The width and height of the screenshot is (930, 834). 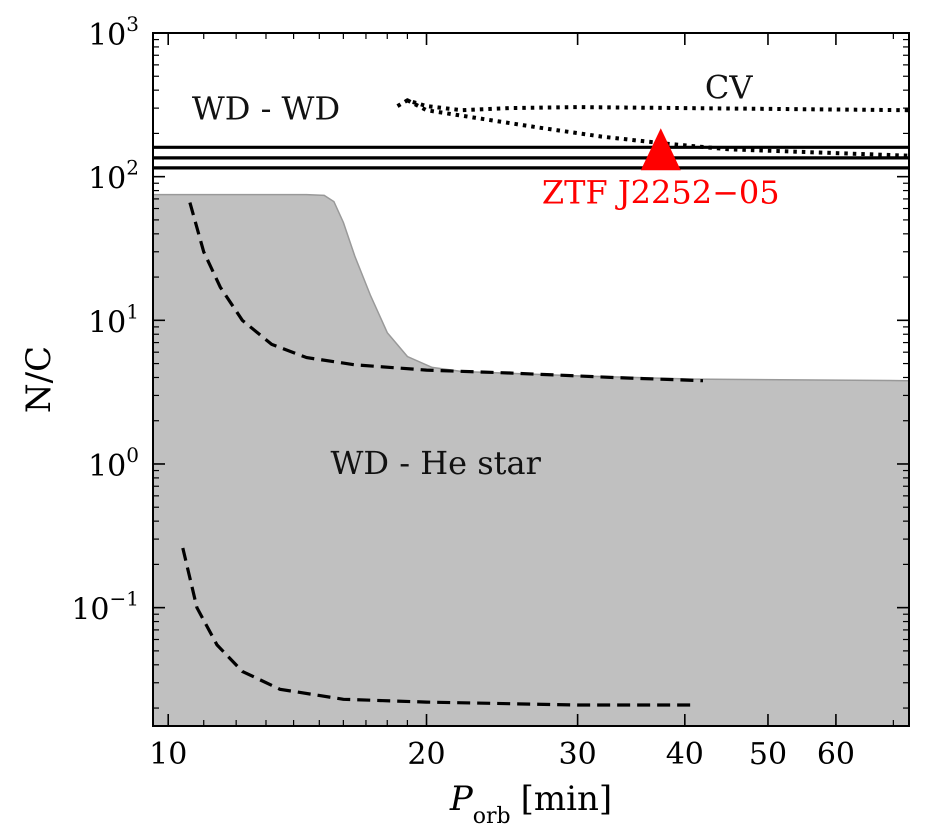 I want to click on y-tick-label: 10², so click(x=113, y=176).